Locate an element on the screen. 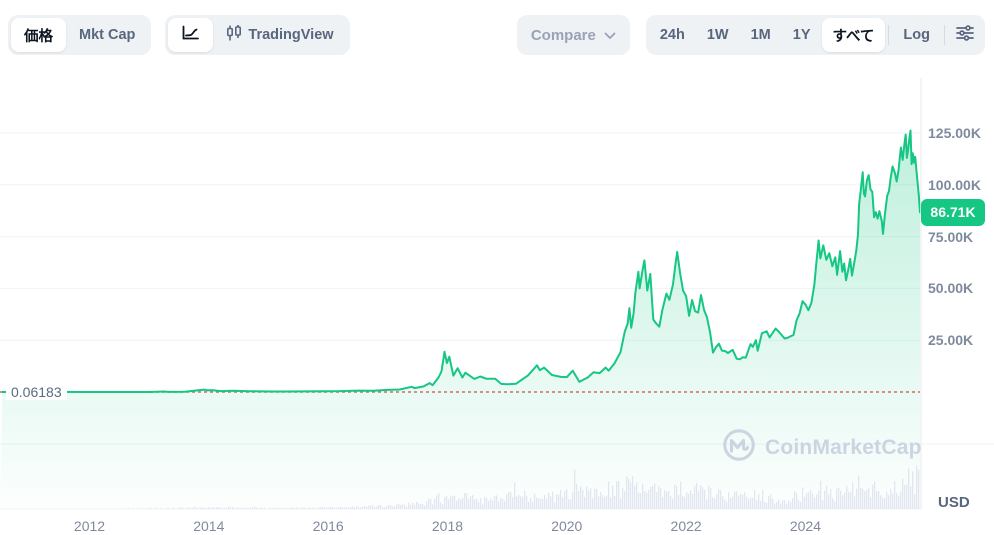  metric-option-price: 価格 is located at coordinates (38, 35).